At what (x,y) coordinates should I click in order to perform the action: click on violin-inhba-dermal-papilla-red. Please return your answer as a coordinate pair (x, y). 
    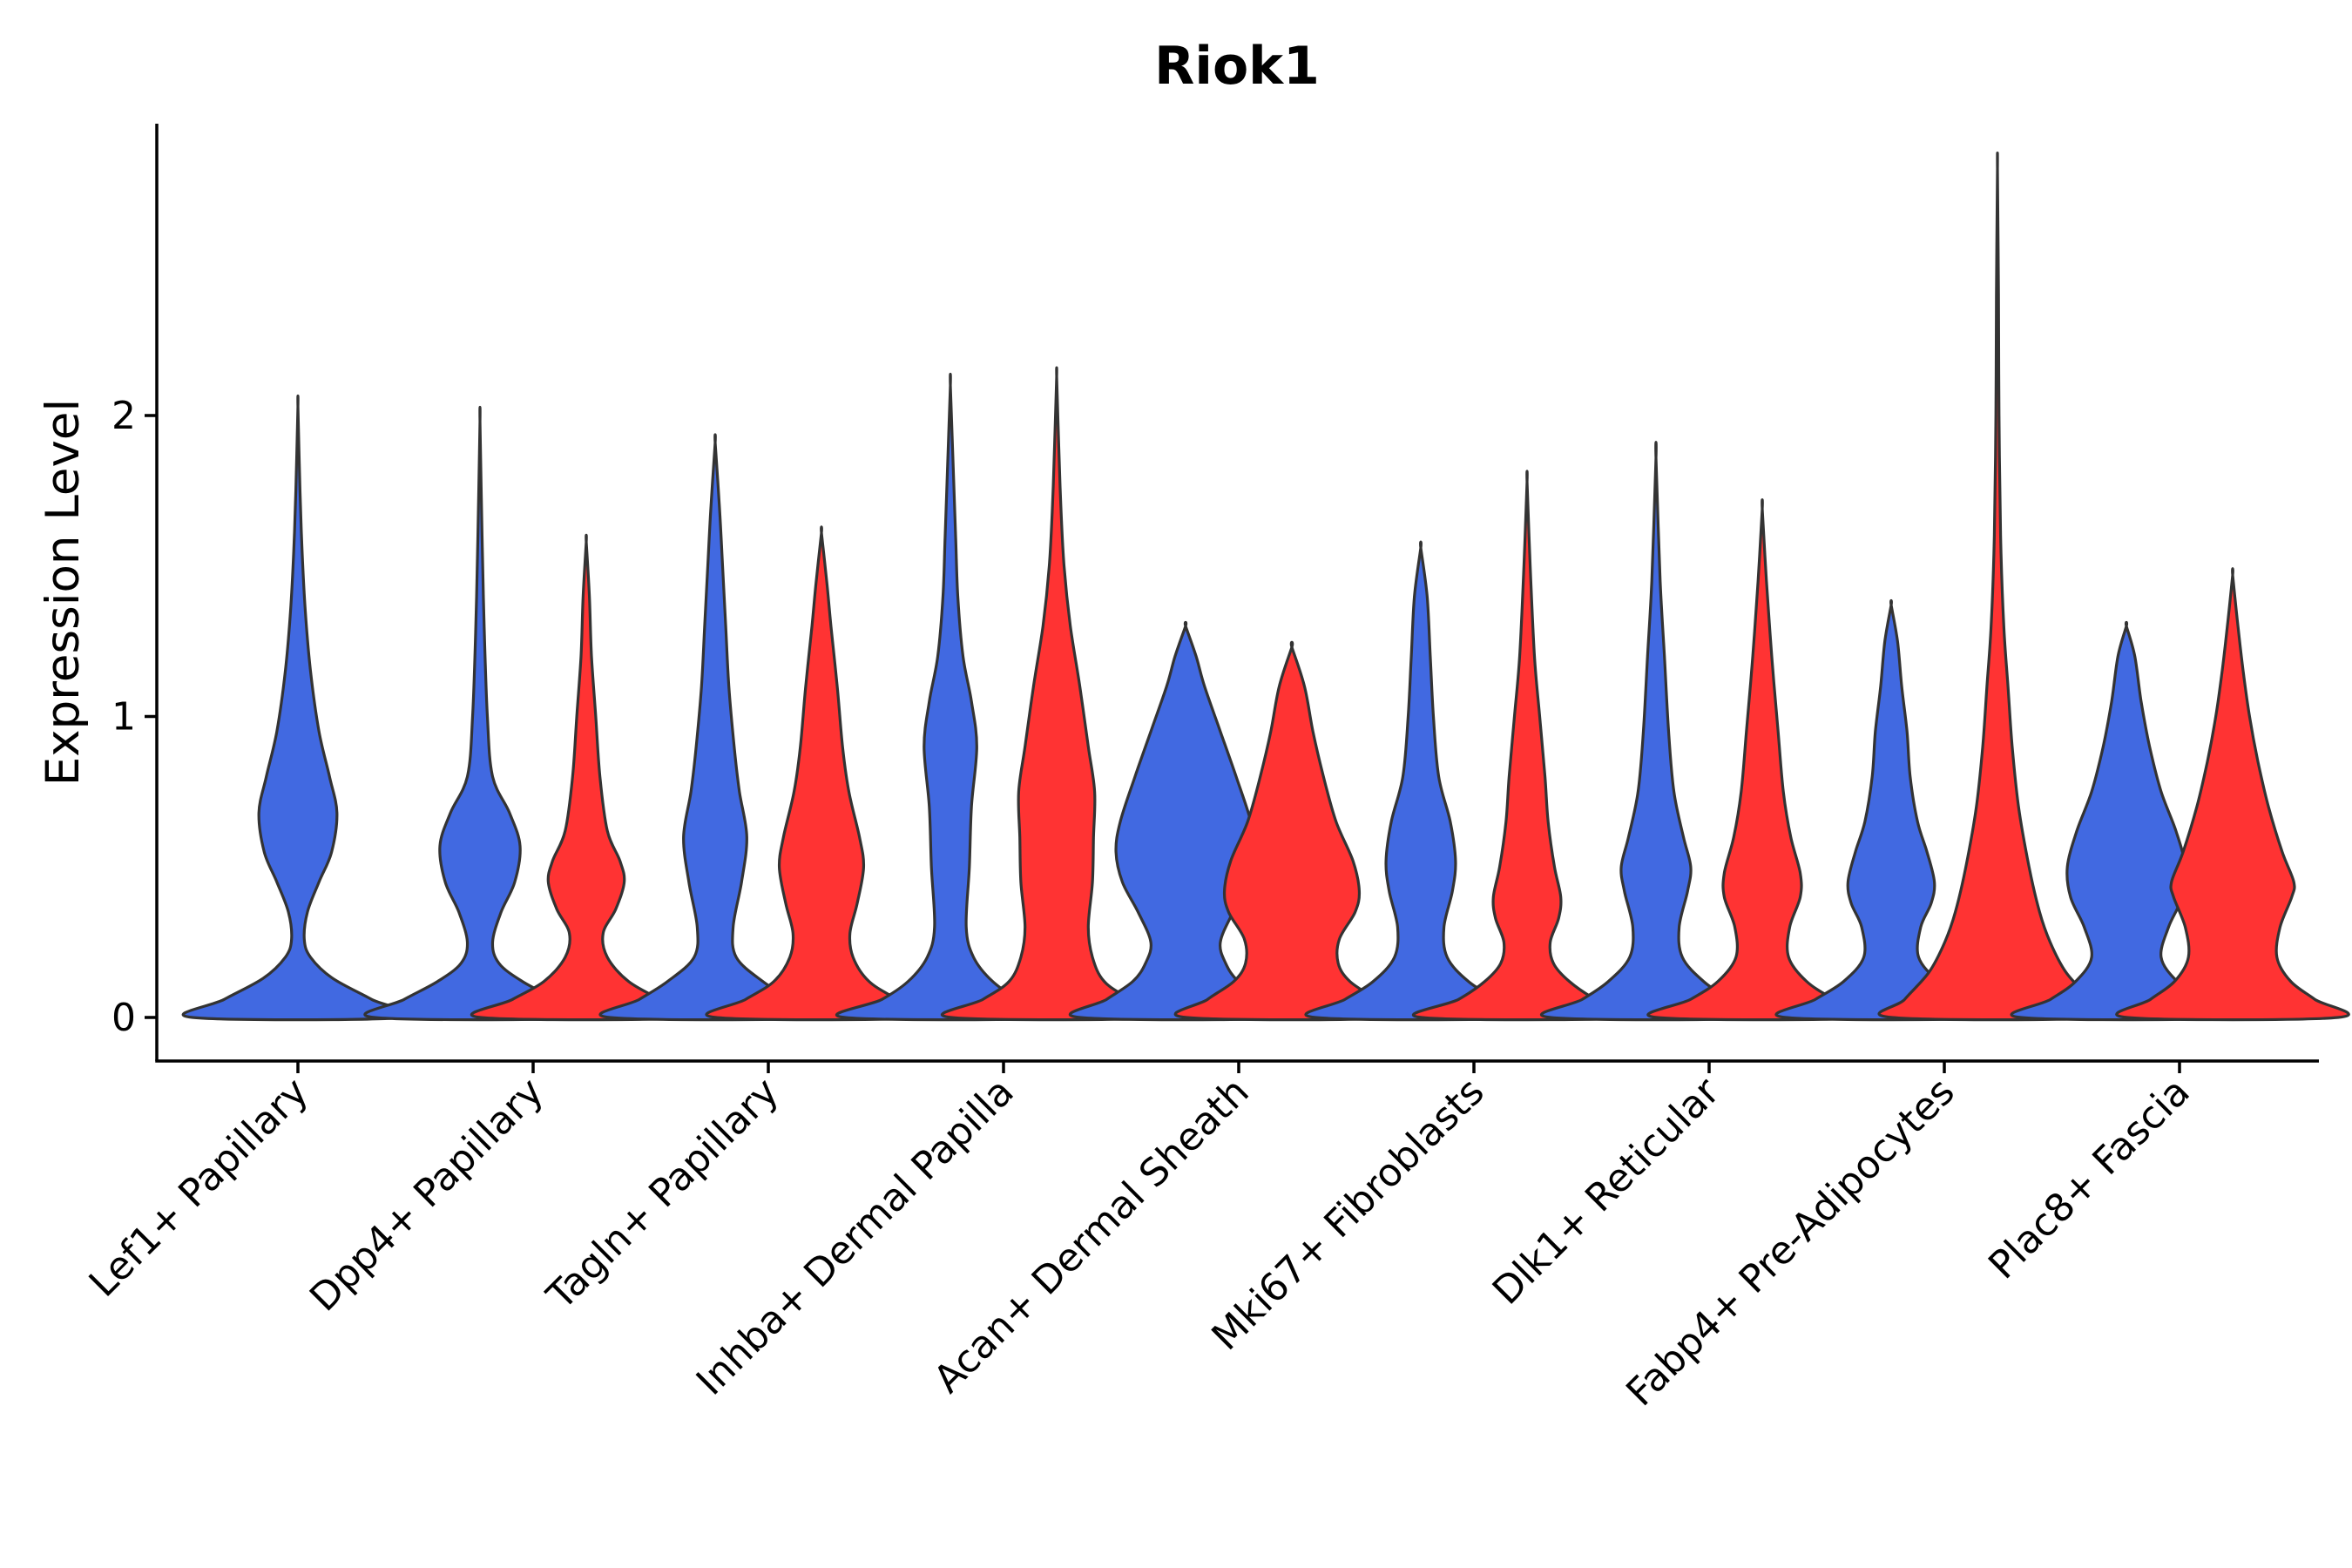
    Looking at the image, I should click on (1057, 694).